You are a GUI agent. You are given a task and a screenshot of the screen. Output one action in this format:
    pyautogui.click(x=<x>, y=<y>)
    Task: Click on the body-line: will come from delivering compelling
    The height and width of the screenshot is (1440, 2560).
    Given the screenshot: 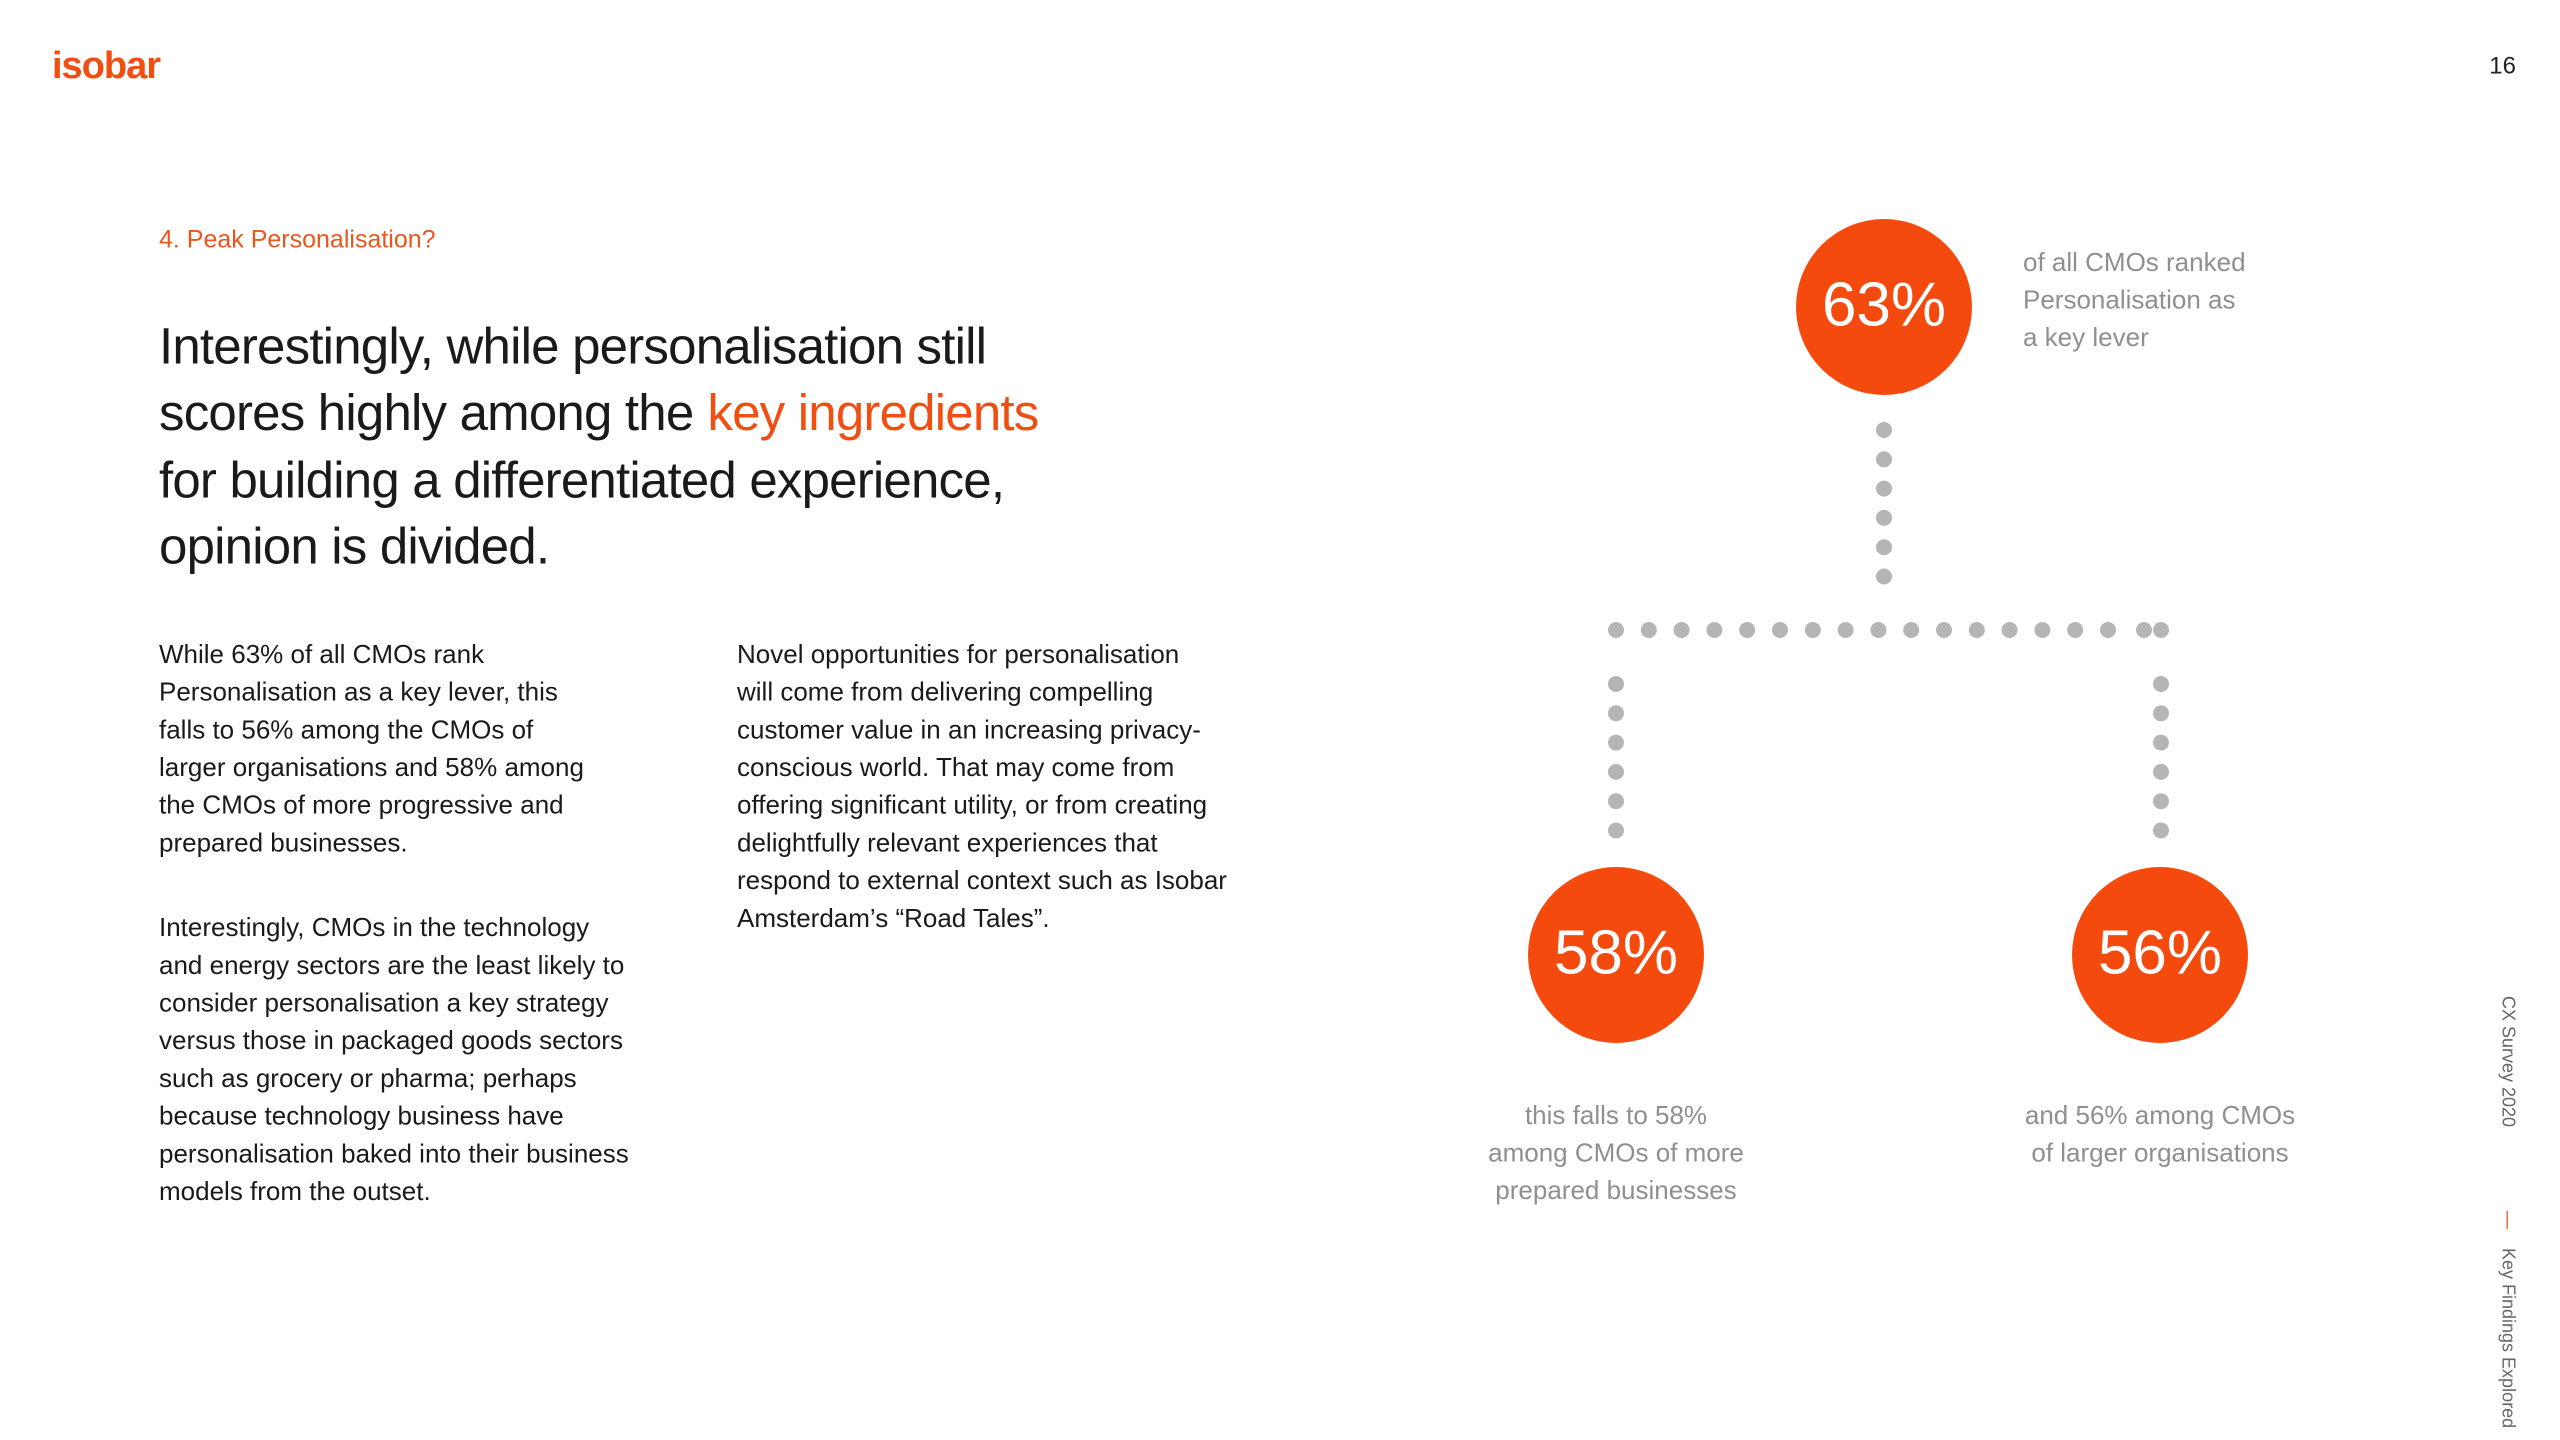 What is the action you would take?
    pyautogui.click(x=944, y=692)
    